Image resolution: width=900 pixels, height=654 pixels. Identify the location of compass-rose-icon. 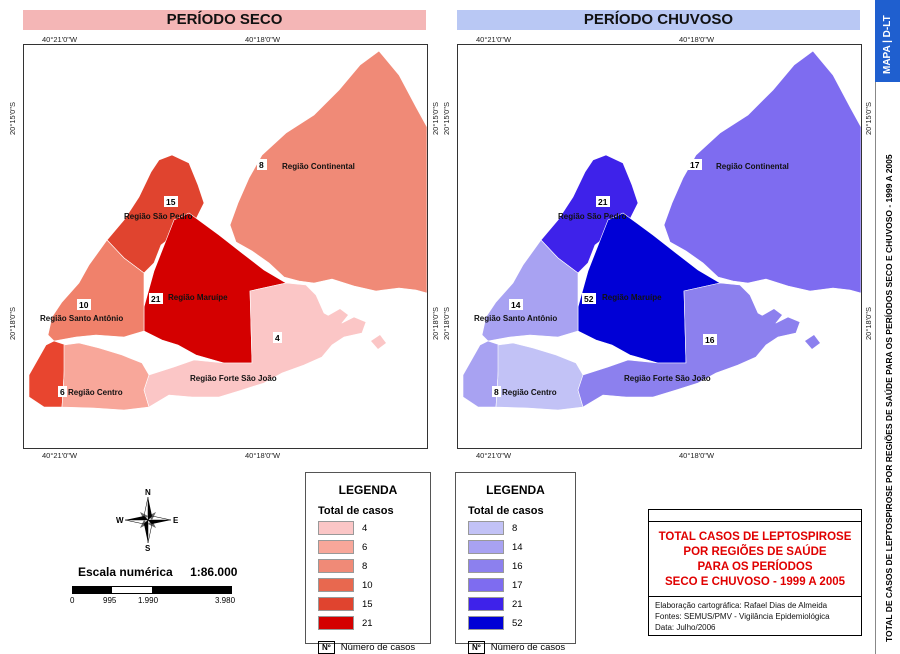
(148, 520).